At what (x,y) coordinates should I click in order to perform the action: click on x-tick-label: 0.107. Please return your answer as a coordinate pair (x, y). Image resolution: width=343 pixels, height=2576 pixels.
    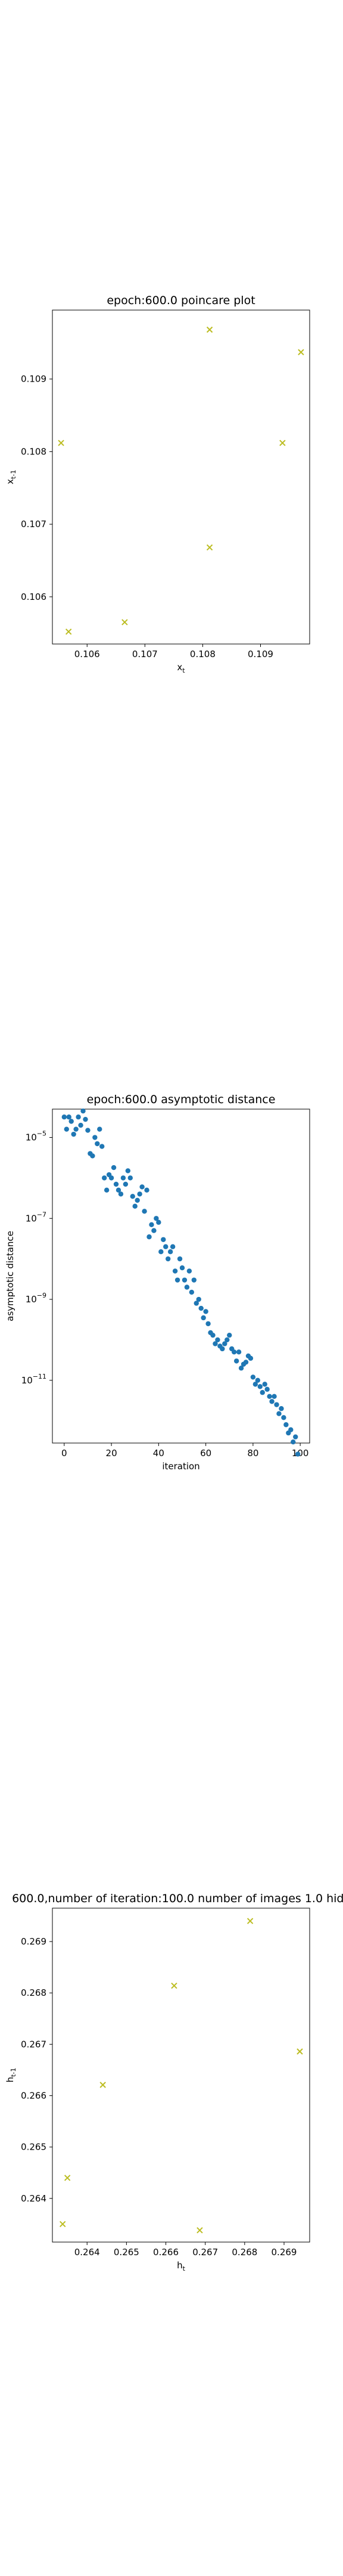
    Looking at the image, I should click on (145, 655).